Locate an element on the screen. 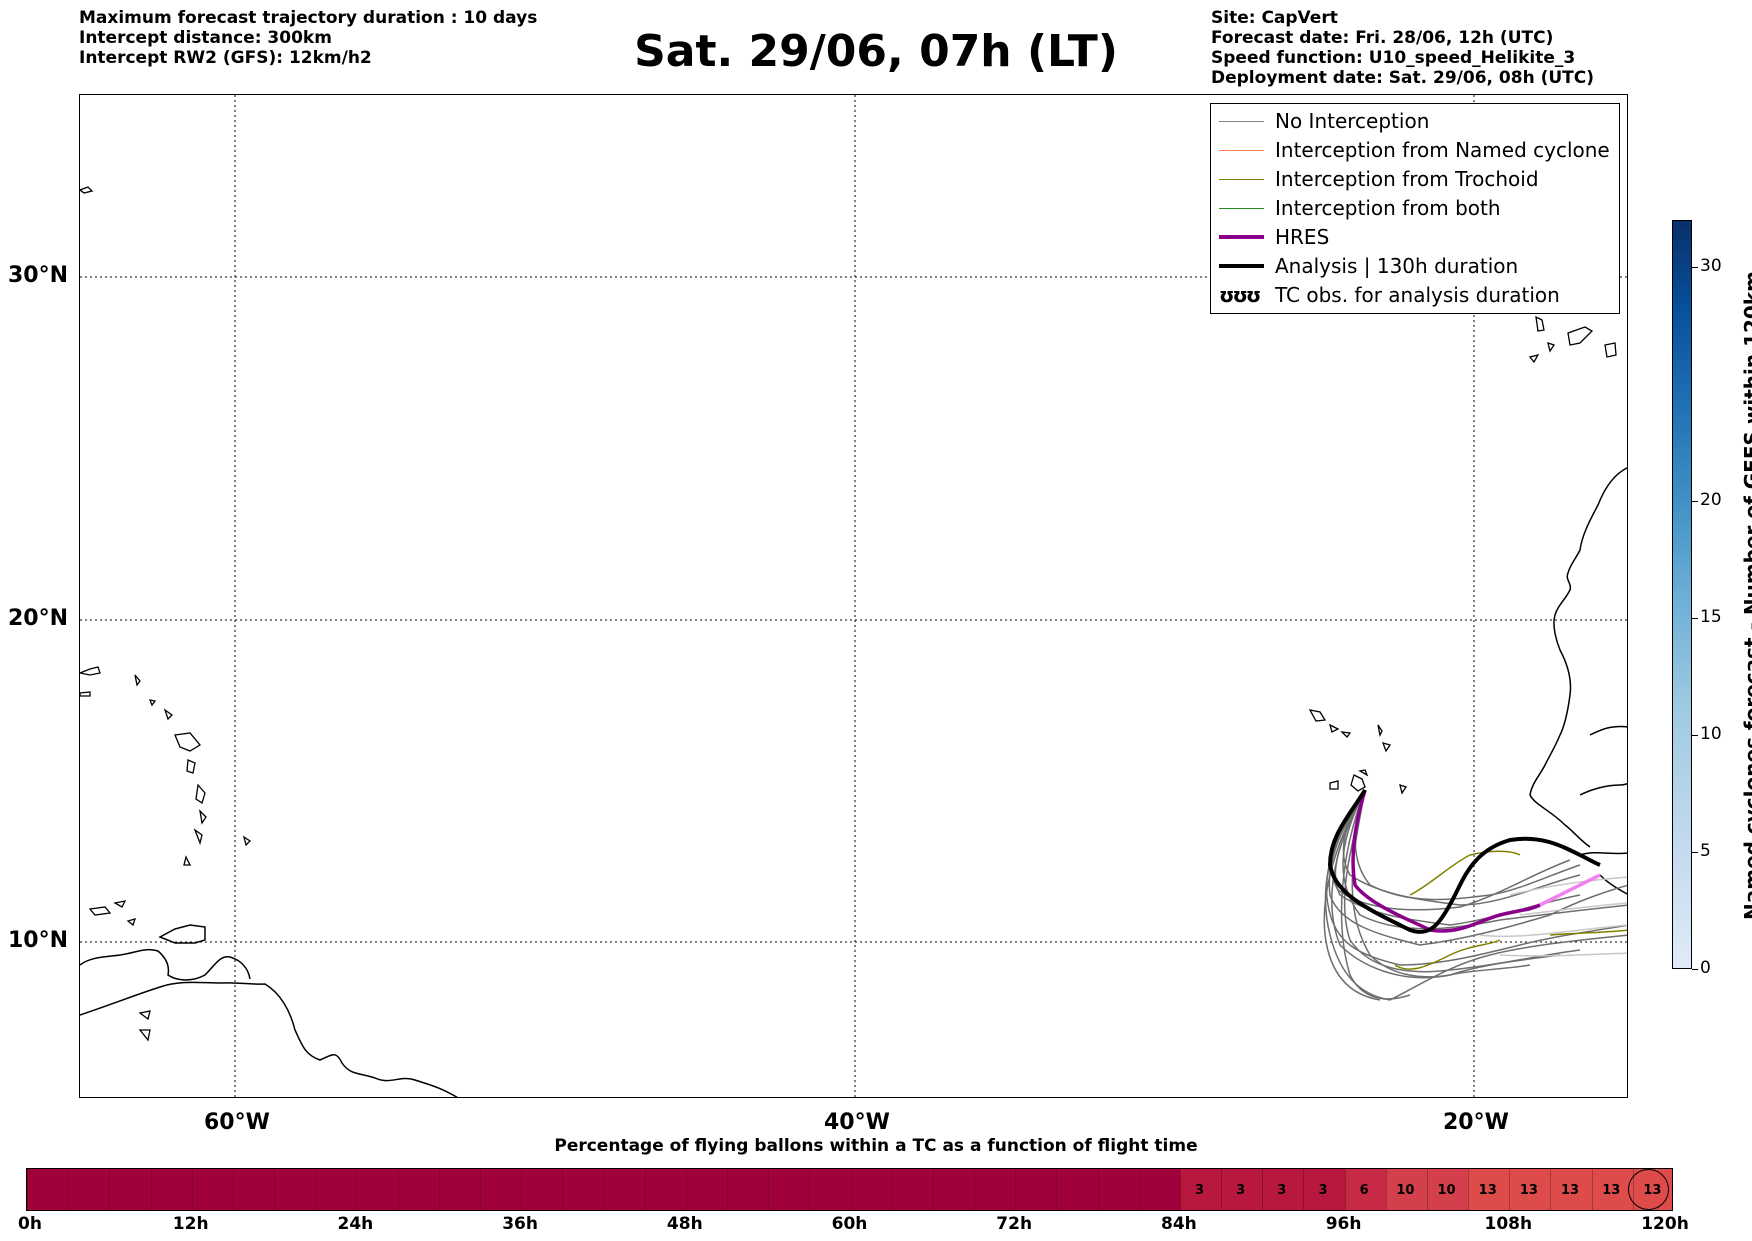 The image size is (1752, 1241). legend-item-trochoid: Interception from Trochoid is located at coordinates (1415, 180).